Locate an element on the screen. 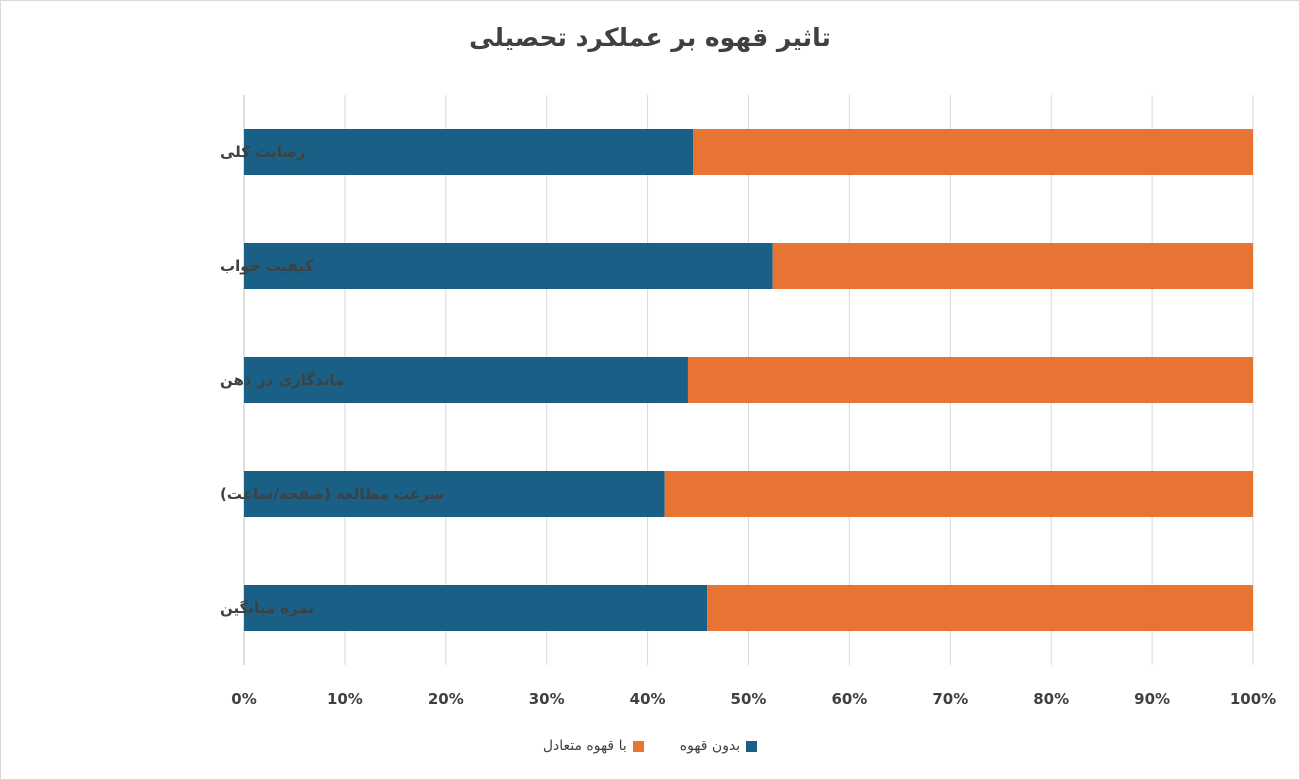  legend-item-series-0: بدون قهوه is located at coordinates (718, 746).